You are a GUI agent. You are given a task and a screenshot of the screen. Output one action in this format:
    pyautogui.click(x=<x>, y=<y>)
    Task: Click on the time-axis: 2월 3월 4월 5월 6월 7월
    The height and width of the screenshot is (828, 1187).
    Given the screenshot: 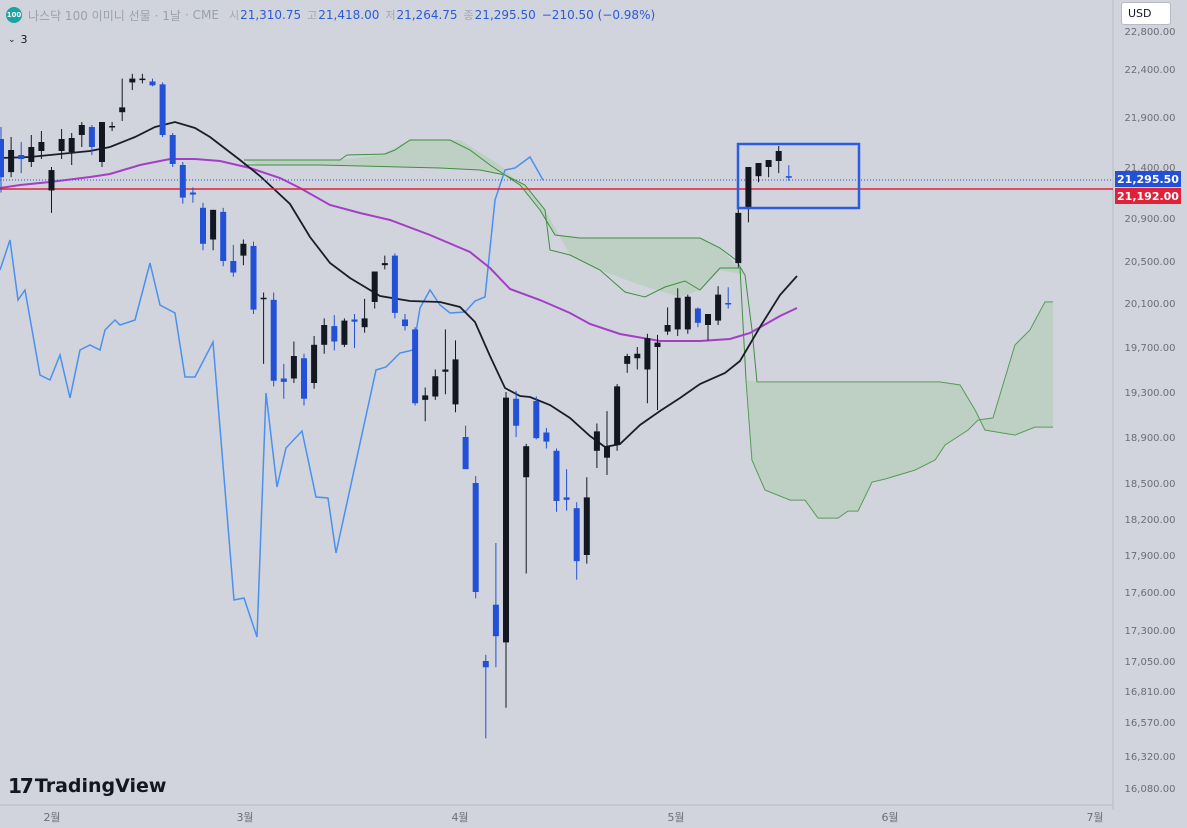 What is the action you would take?
    pyautogui.click(x=573, y=817)
    